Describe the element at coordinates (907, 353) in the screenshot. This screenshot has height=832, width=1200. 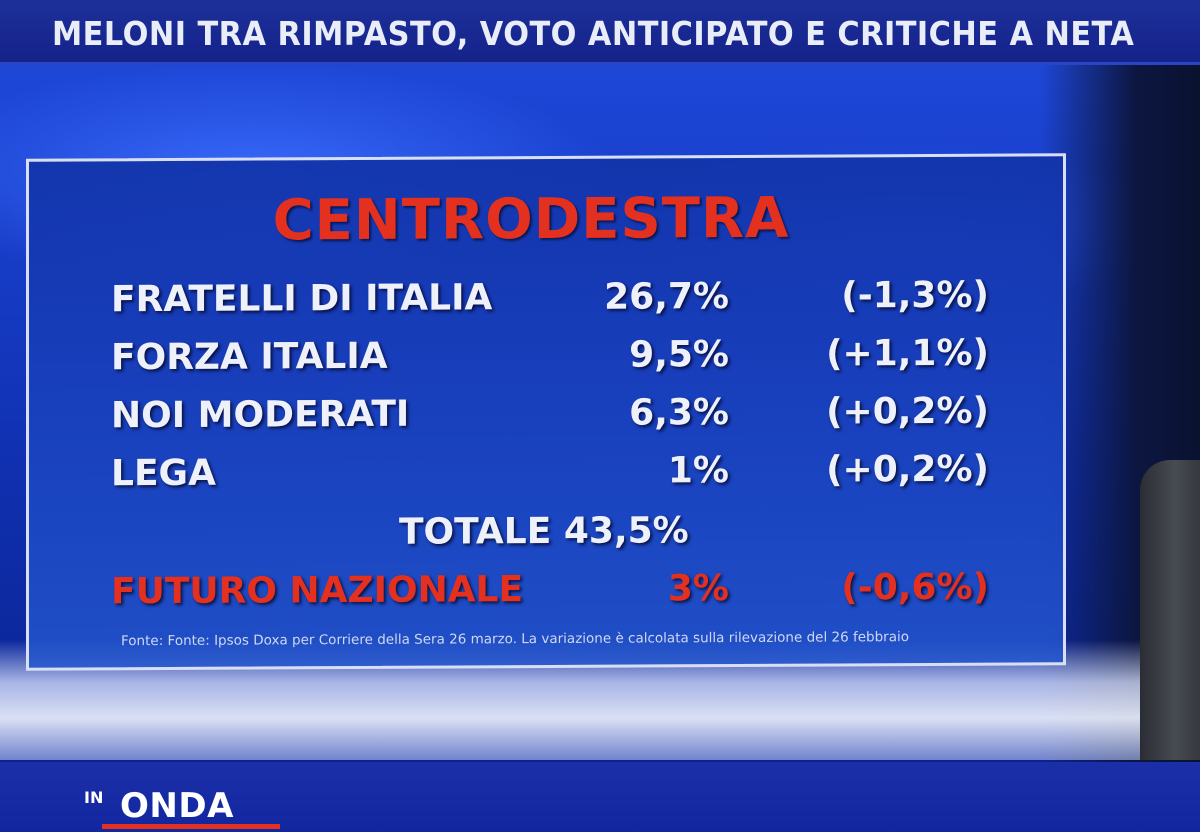
I see `party-change: (+1,1%)` at that location.